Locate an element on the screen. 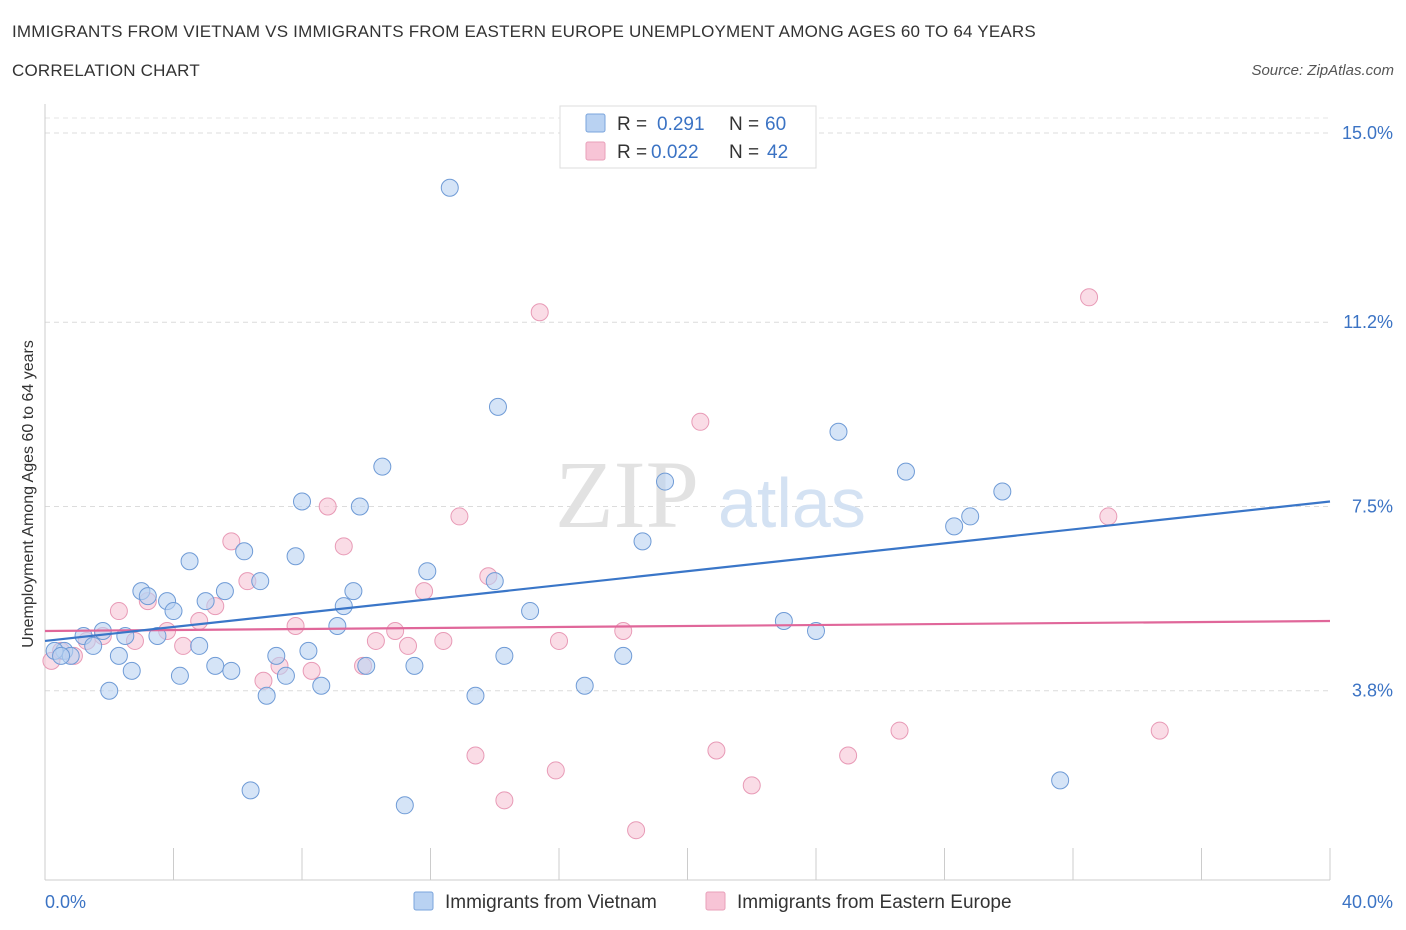  legend-swatch-vietnam is located at coordinates (423, 901).